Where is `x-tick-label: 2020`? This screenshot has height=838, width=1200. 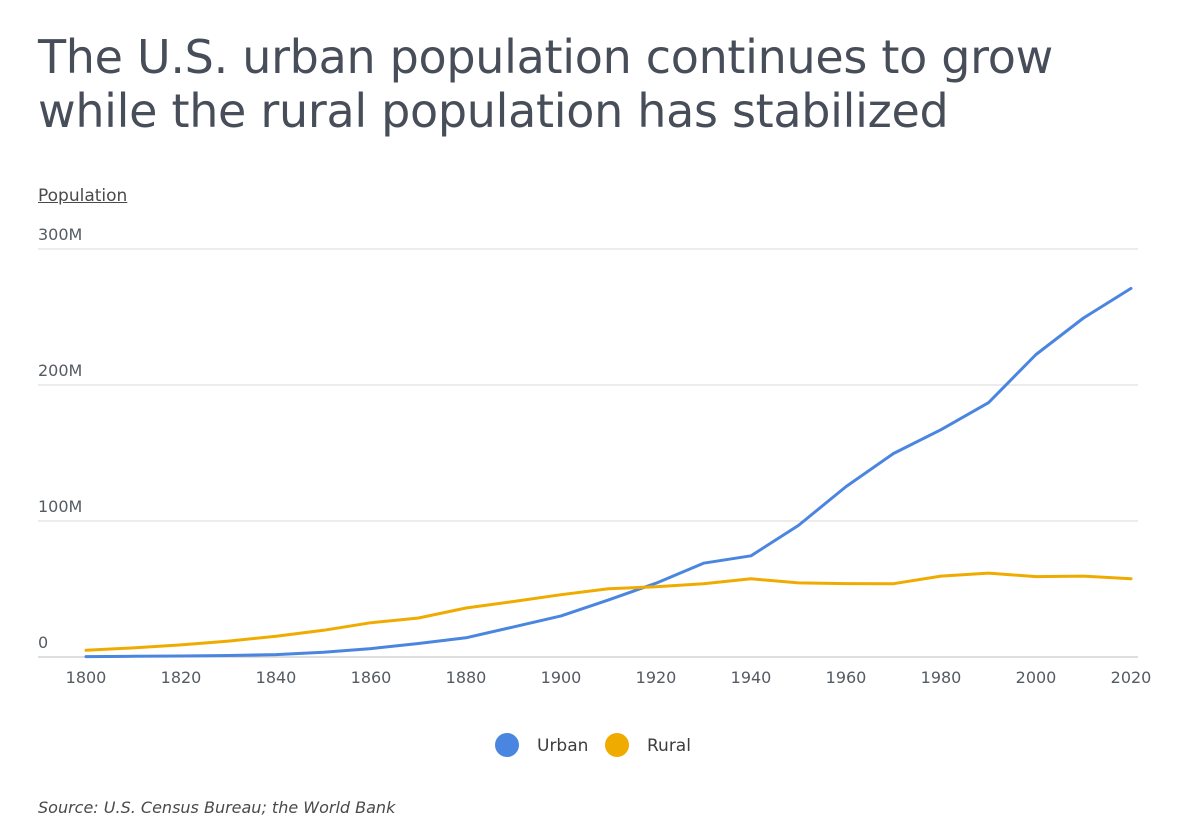 x-tick-label: 2020 is located at coordinates (1131, 677).